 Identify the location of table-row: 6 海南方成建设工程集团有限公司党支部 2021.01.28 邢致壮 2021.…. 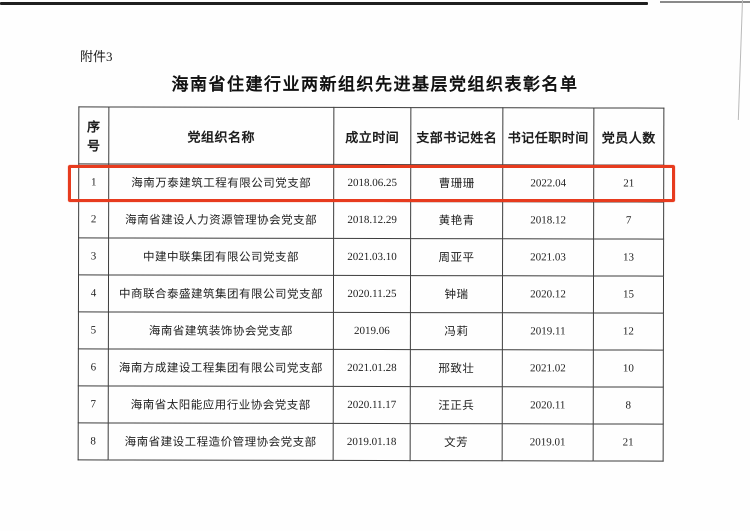
(371, 368).